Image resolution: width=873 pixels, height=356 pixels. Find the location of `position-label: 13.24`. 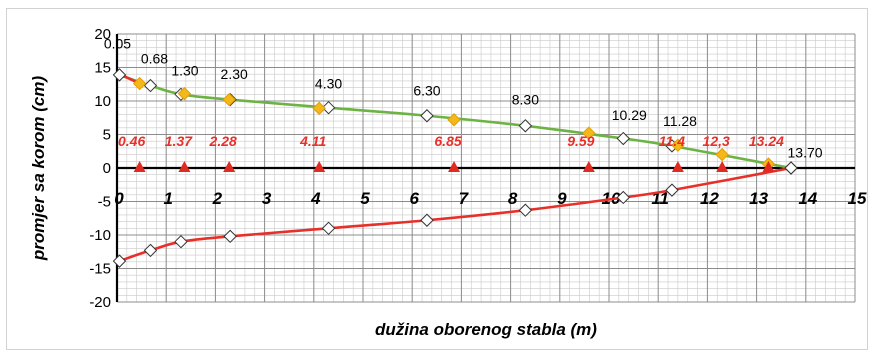

position-label: 13.24 is located at coordinates (766, 141).